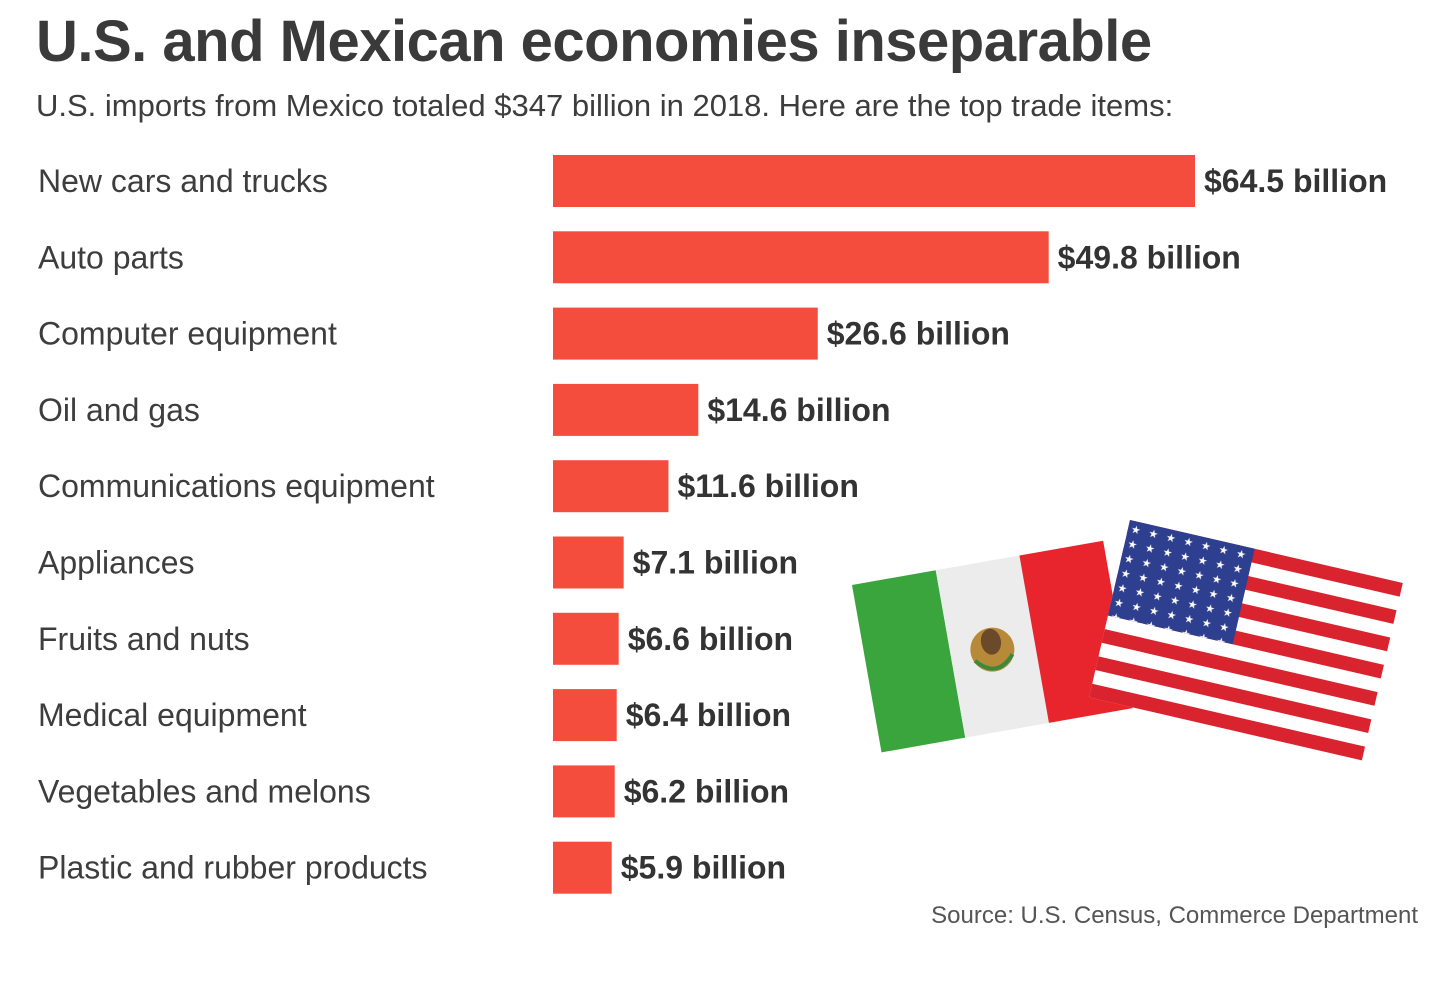 The image size is (1440, 1008). Describe the element at coordinates (1246, 640) in the screenshot. I see `us-flag-icon` at that location.